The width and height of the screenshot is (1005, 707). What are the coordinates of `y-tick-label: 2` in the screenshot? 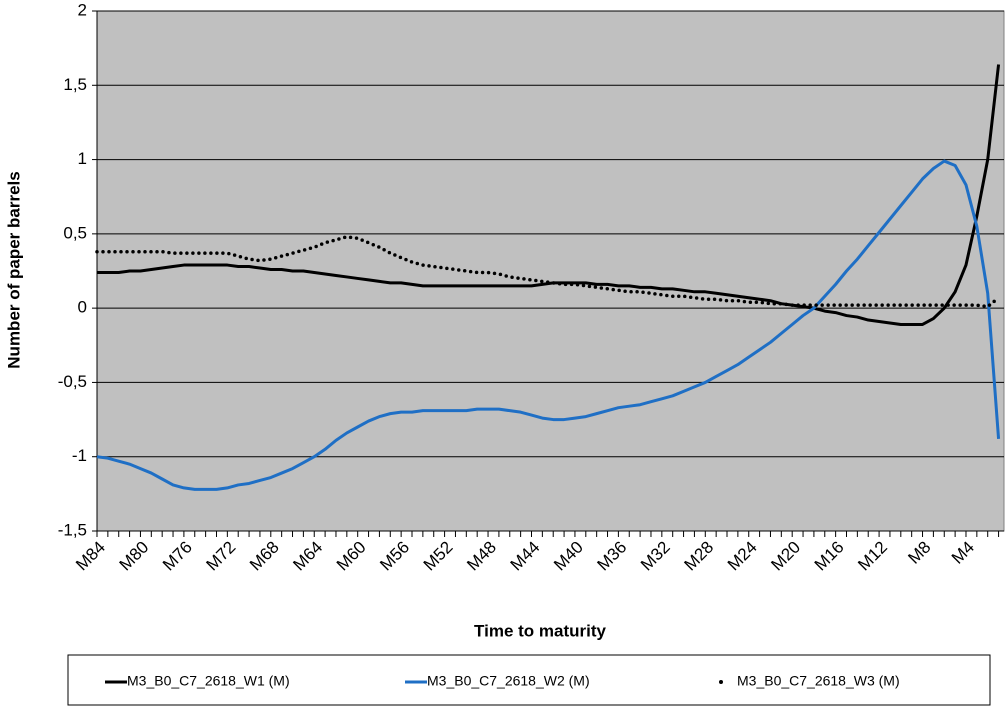 It's located at (82, 9).